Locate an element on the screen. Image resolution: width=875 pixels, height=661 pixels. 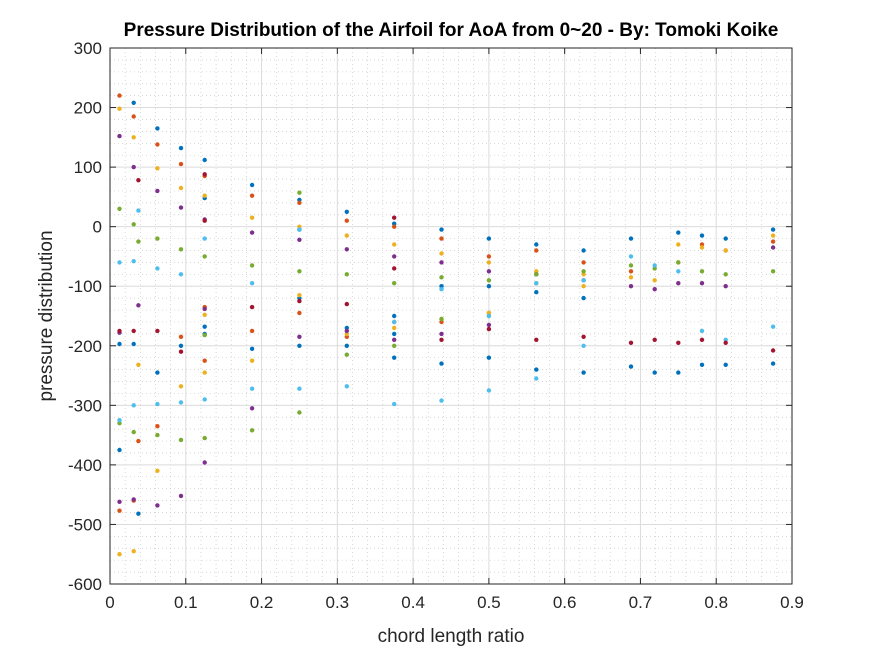
y-tick-label: -200 is located at coordinates (85, 346).